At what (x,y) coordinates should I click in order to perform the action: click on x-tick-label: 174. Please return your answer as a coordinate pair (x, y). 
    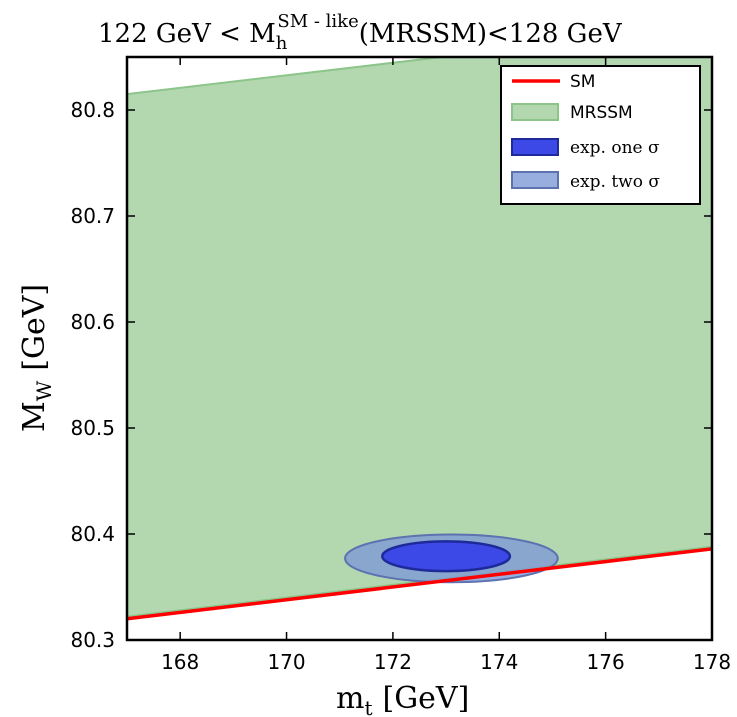
    Looking at the image, I should click on (499, 662).